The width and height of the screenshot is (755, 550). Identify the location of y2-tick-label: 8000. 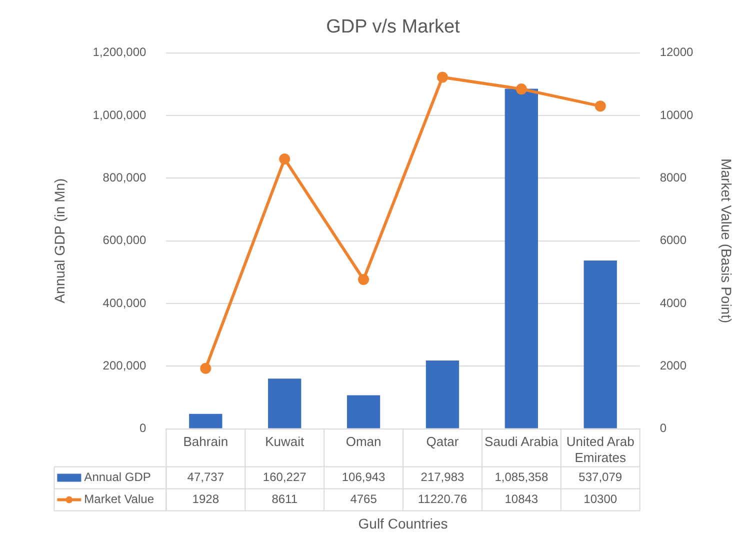
(673, 177).